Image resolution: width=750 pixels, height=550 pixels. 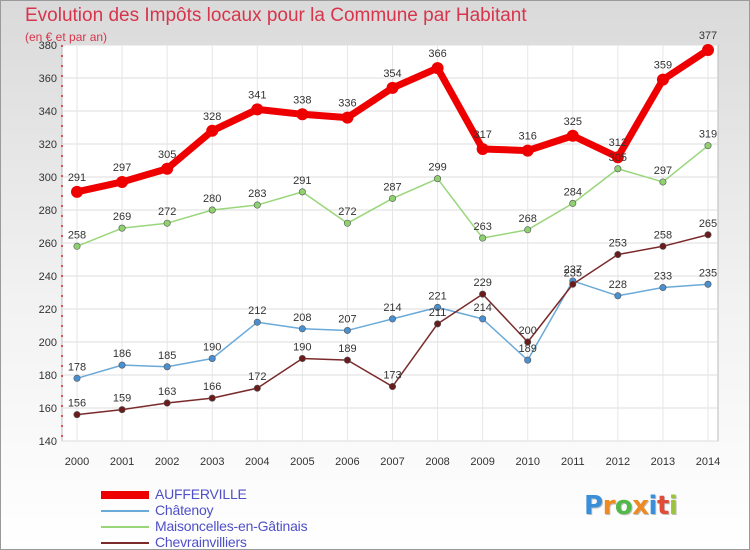 I want to click on y-tick-label: 240, so click(x=48, y=277).